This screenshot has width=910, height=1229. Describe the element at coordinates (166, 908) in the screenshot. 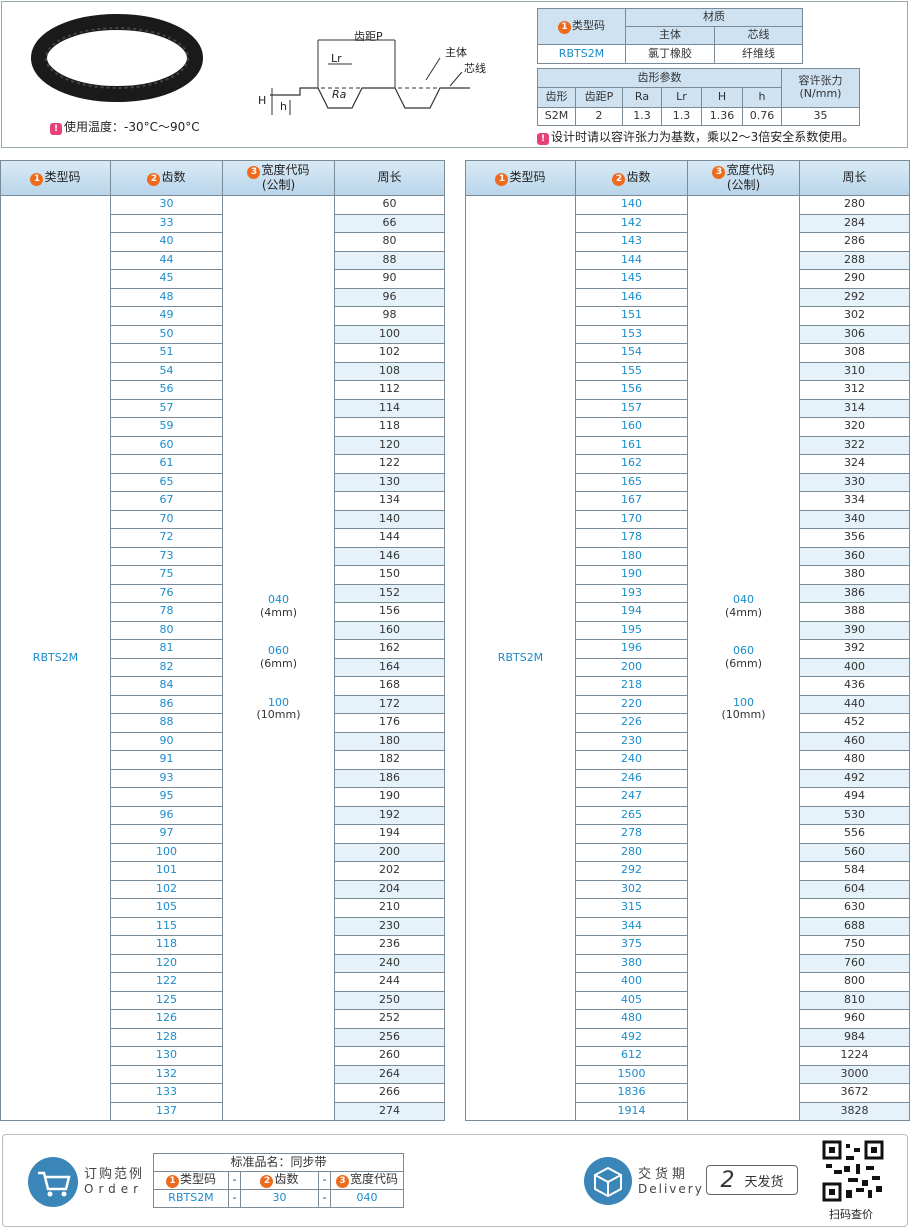

I see `teeth-cell: 105` at that location.